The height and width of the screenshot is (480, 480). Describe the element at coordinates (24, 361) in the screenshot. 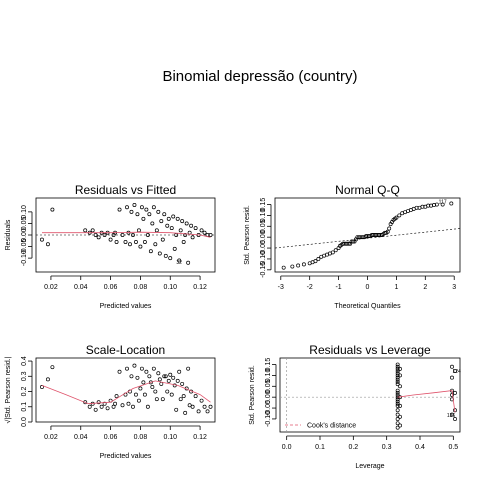

I see `y-tick-label: 0.4` at that location.